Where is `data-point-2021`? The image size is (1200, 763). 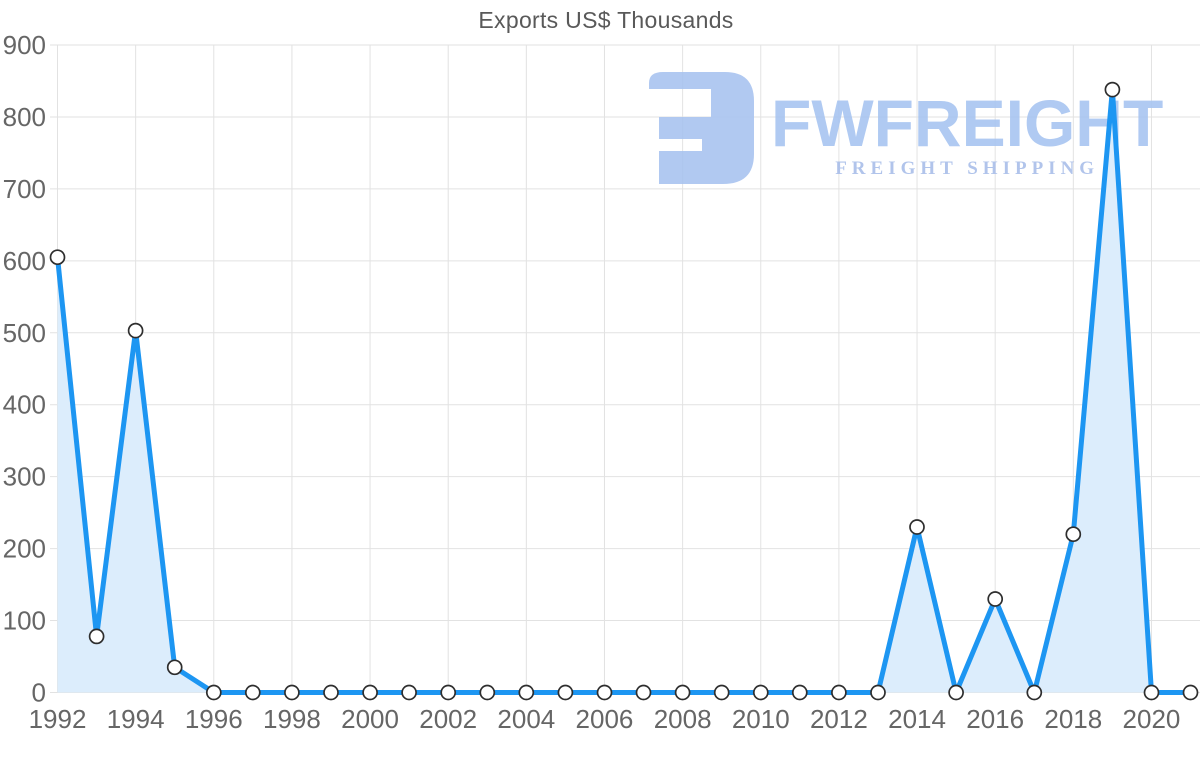
data-point-2021 is located at coordinates (1190, 692).